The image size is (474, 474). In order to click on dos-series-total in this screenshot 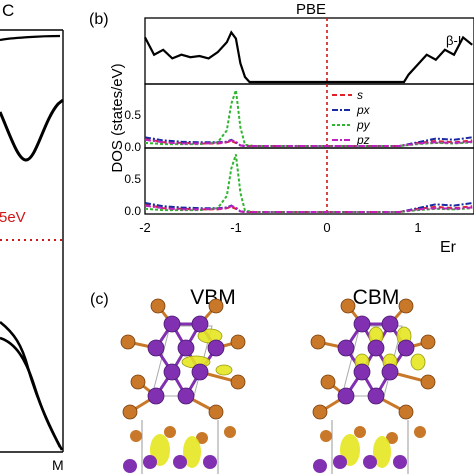, I will do `click(308, 57)`.